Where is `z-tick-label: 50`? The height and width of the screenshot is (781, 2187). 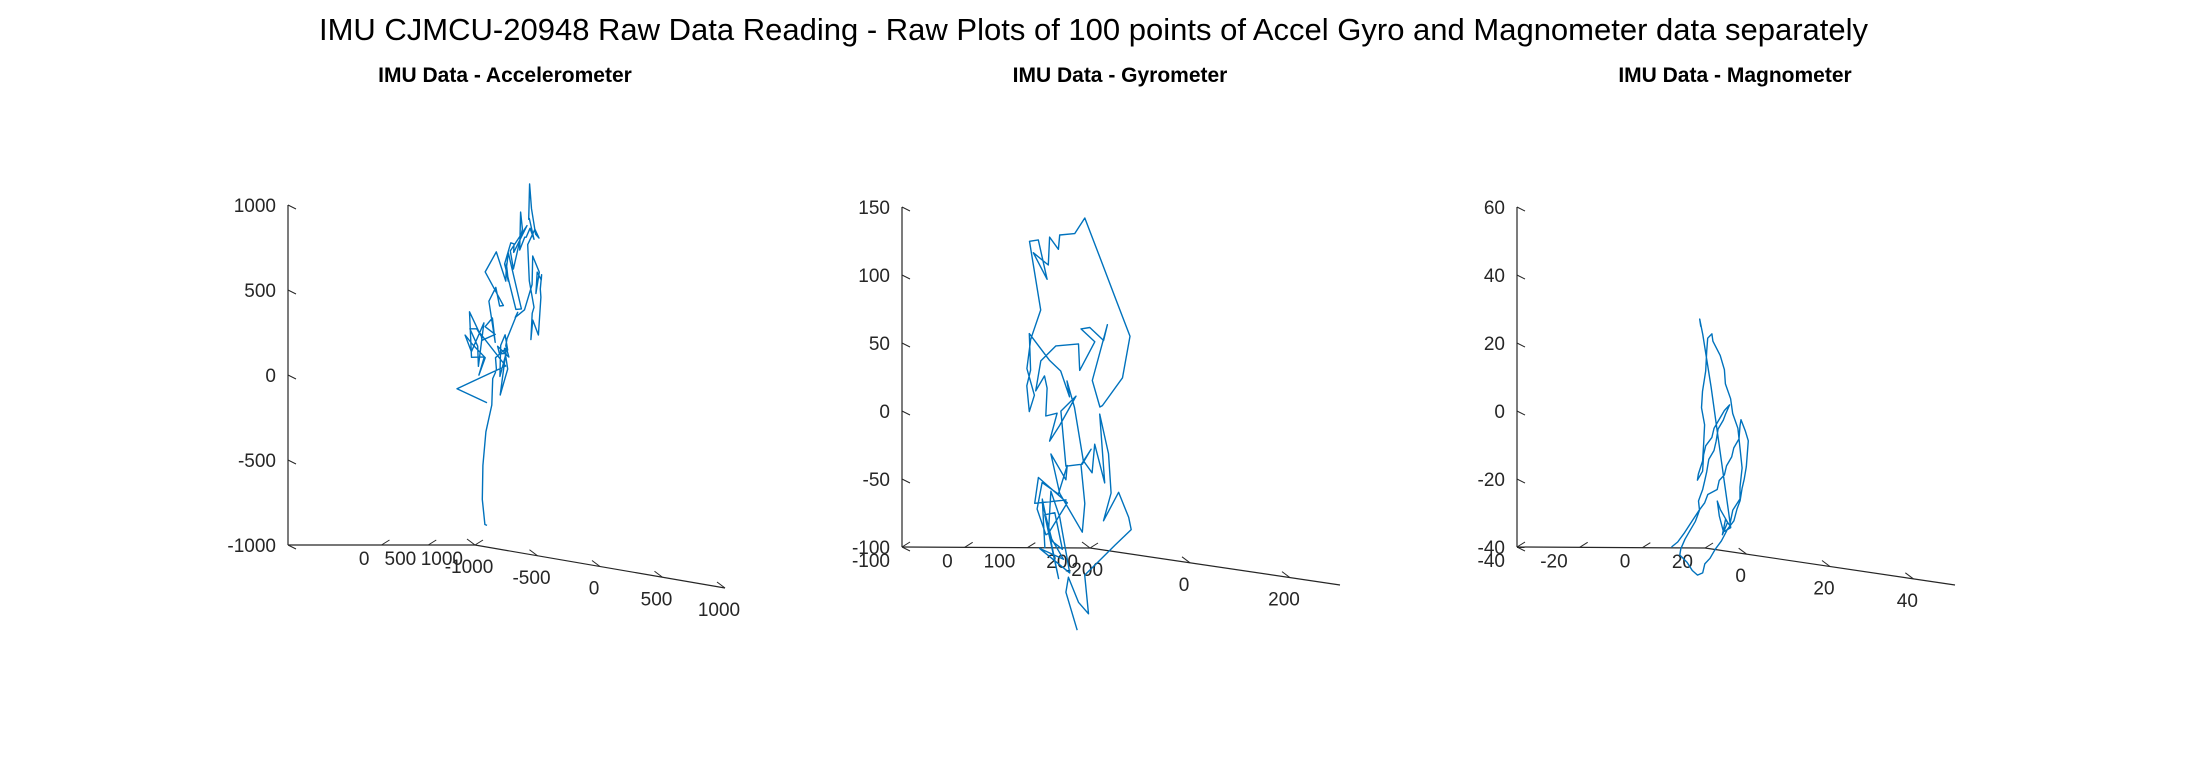 z-tick-label: 50 is located at coordinates (879, 344).